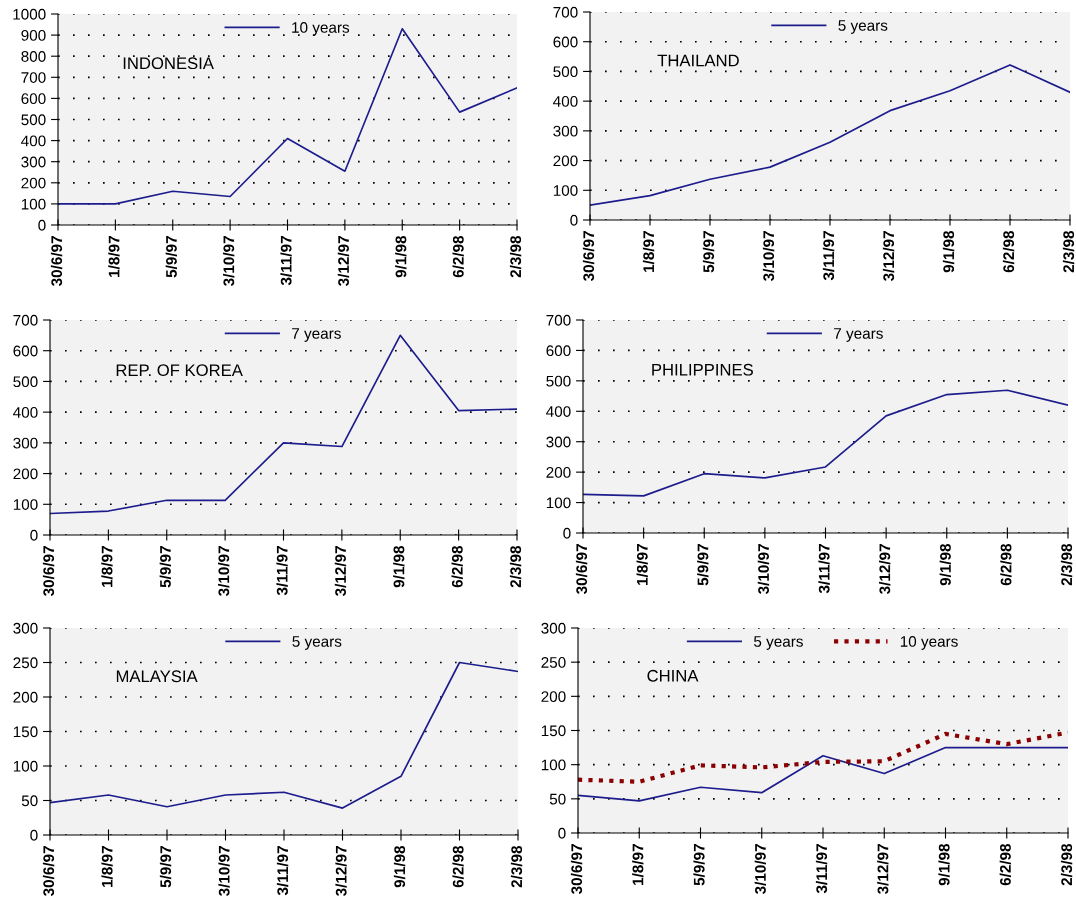 This screenshot has height=905, width=1076. What do you see at coordinates (157, 676) in the screenshot?
I see `text: MALAYSIA` at bounding box center [157, 676].